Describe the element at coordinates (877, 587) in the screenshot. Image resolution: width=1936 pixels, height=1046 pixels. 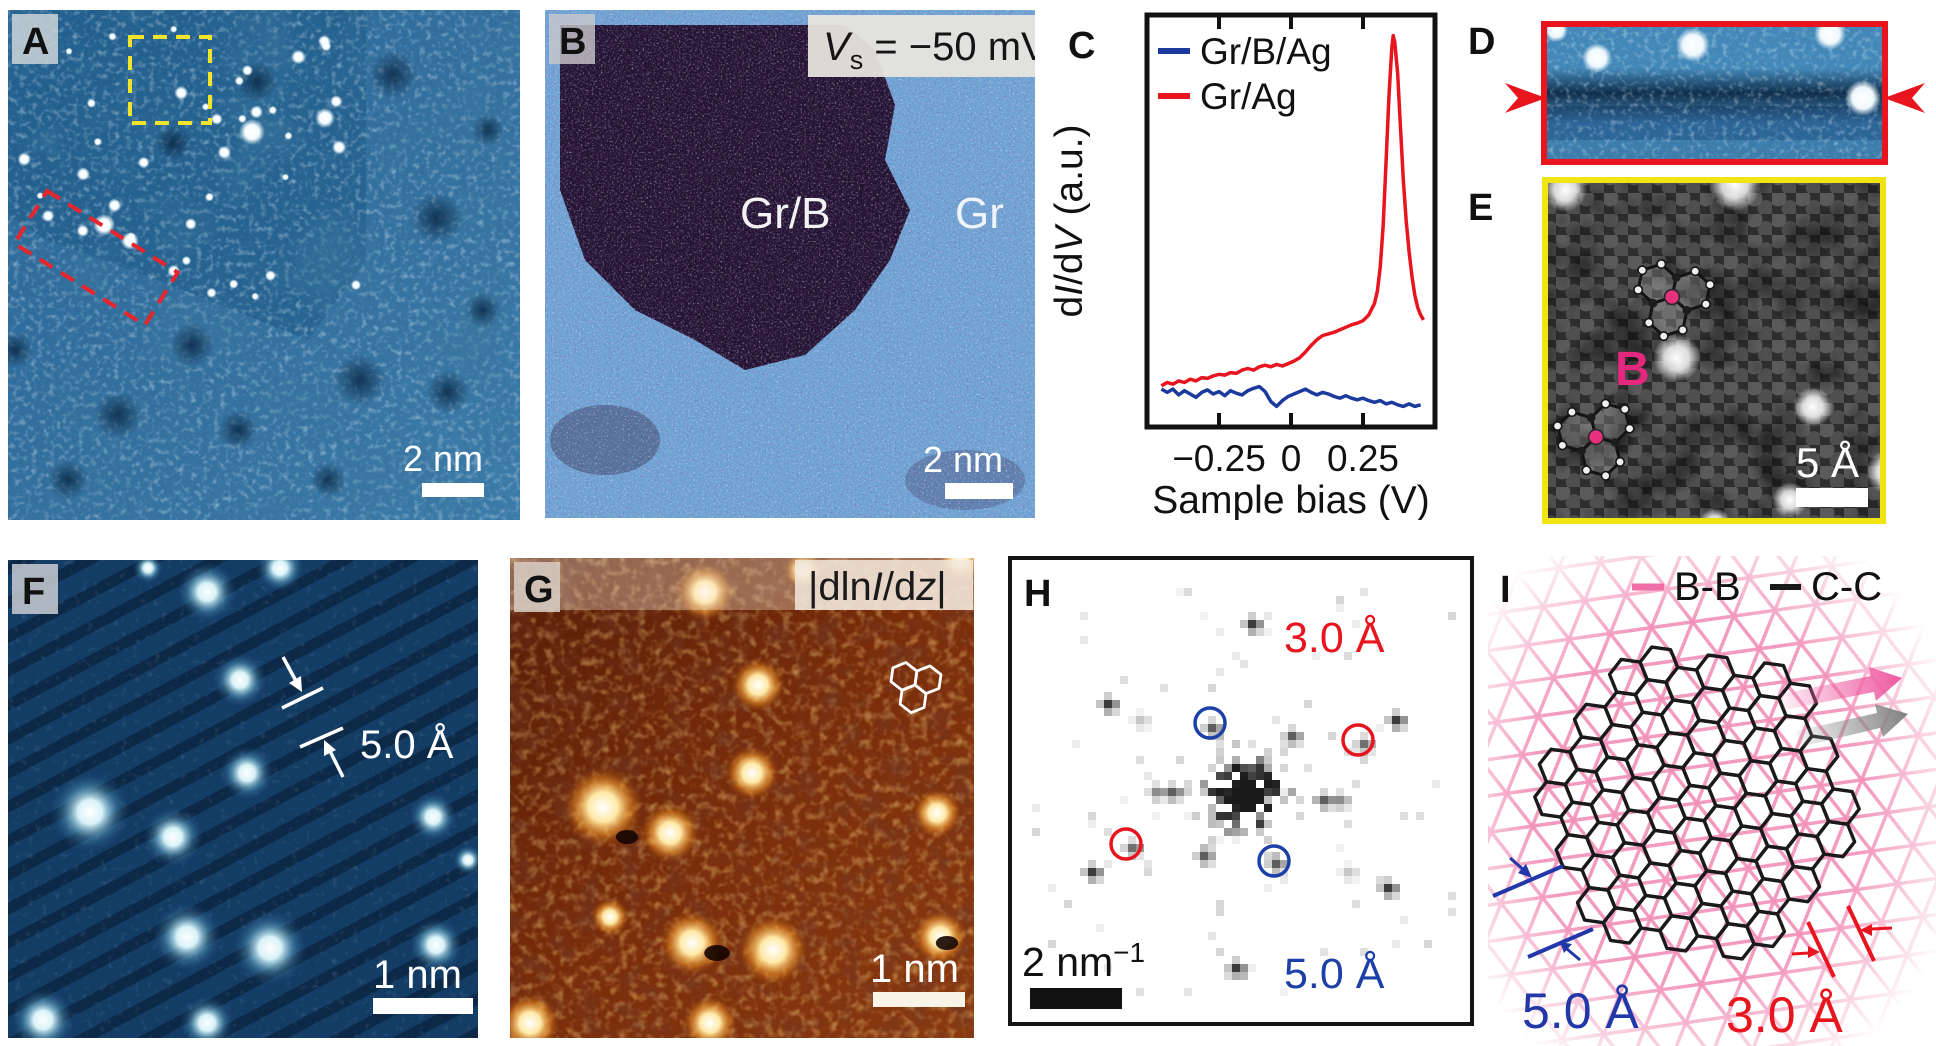
I see `imaging-mode-label: |dlnI/dz|` at that location.